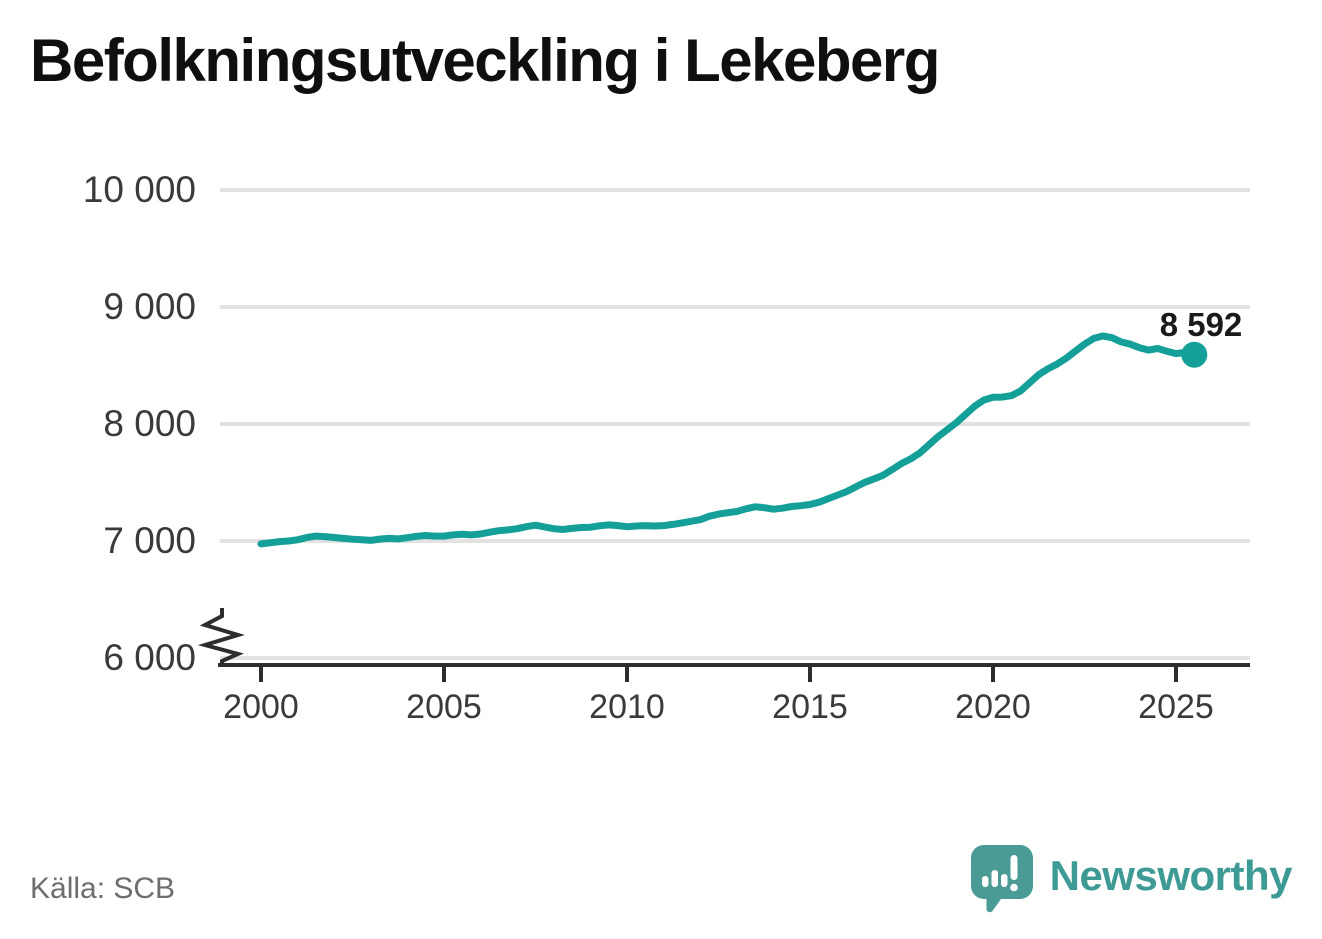  What do you see at coordinates (444, 707) in the screenshot?
I see `x-tick-label: 2005` at bounding box center [444, 707].